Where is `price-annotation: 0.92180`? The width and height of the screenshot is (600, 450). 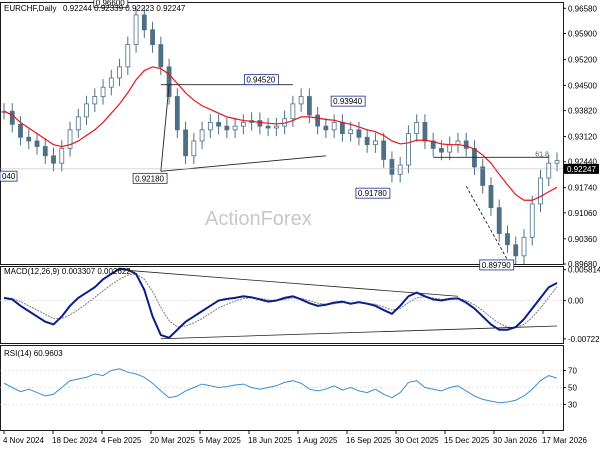 price-annotation: 0.92180 is located at coordinates (149, 178).